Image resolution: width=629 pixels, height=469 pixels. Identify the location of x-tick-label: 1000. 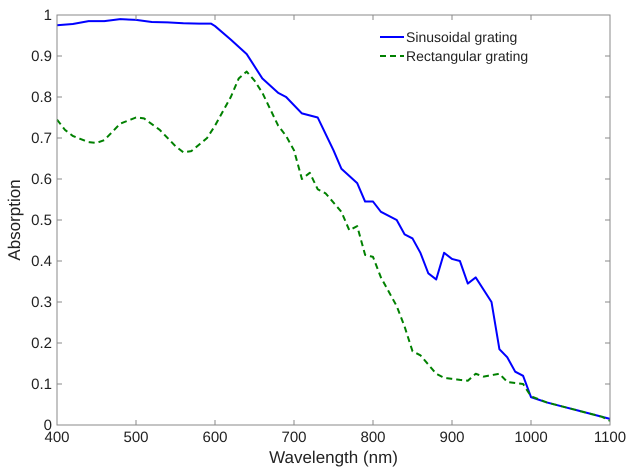
(531, 437).